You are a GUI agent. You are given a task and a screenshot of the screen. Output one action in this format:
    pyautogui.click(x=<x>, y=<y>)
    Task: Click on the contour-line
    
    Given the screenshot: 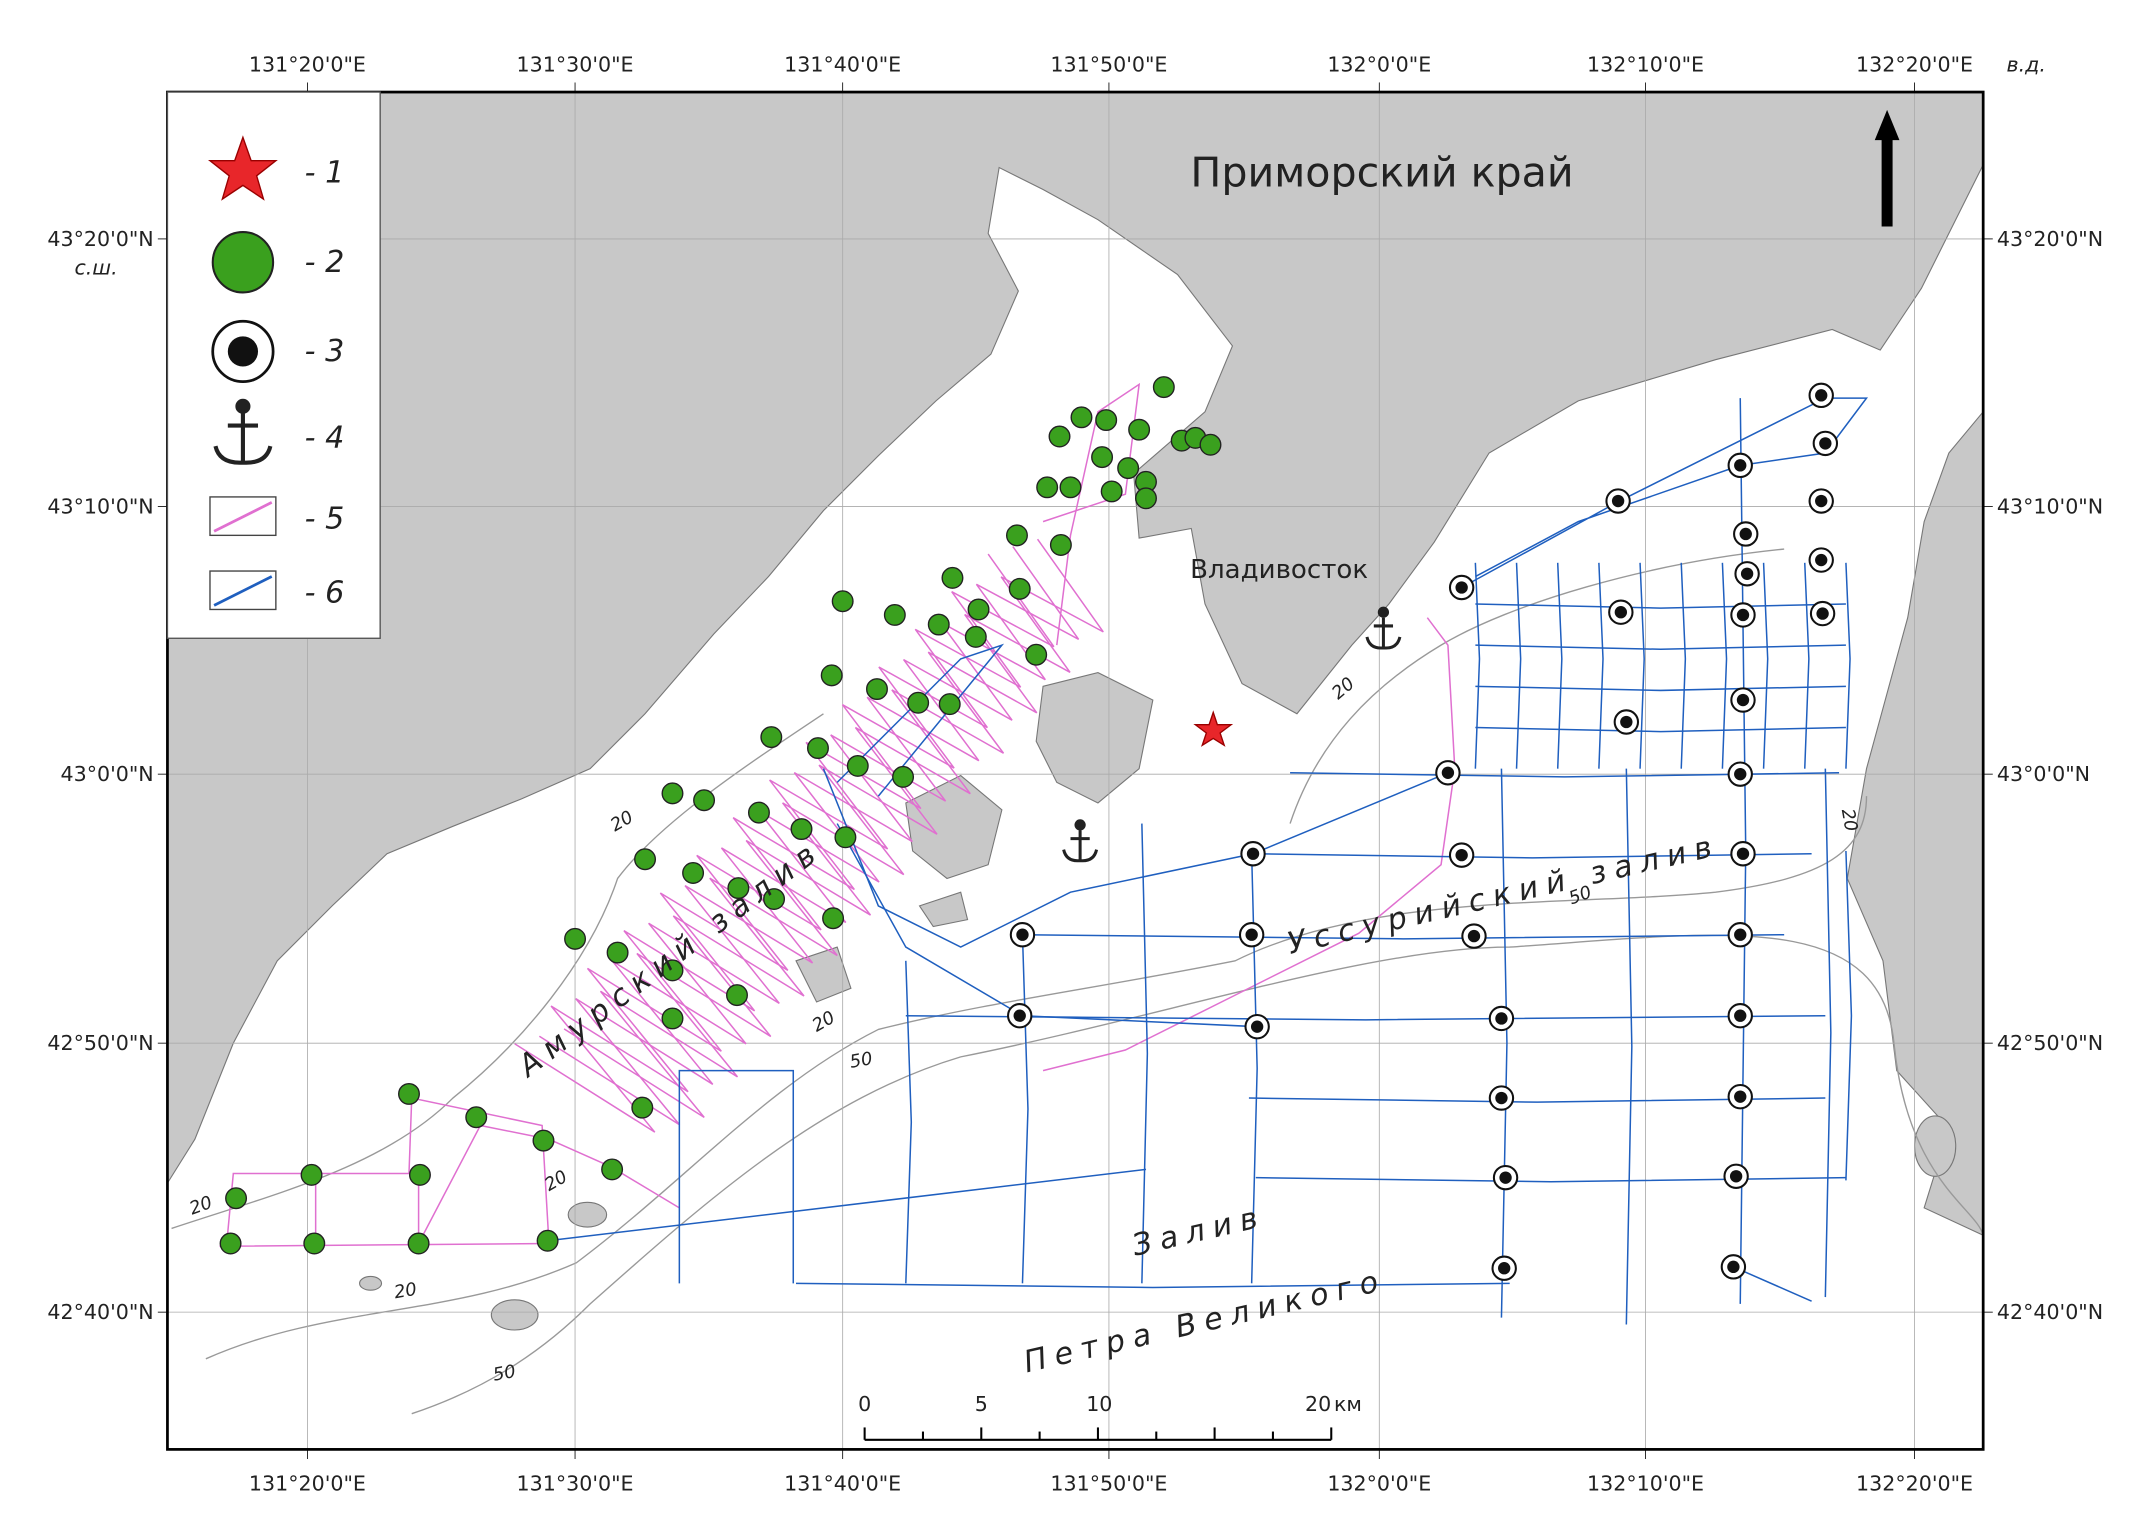 What is the action you would take?
    pyautogui.click(x=1537, y=686)
    